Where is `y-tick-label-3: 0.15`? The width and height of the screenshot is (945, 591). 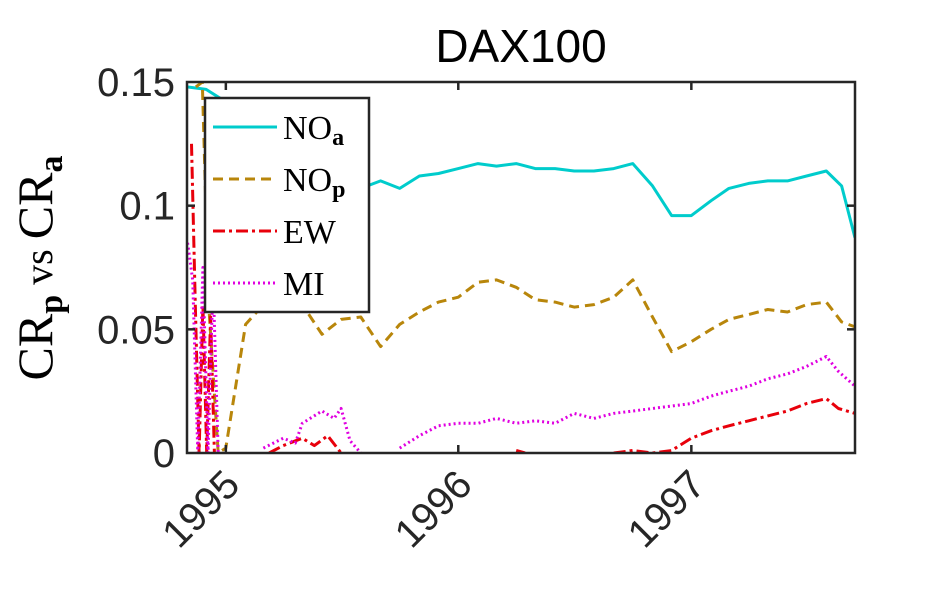
y-tick-label-3: 0.15 is located at coordinates (136, 83).